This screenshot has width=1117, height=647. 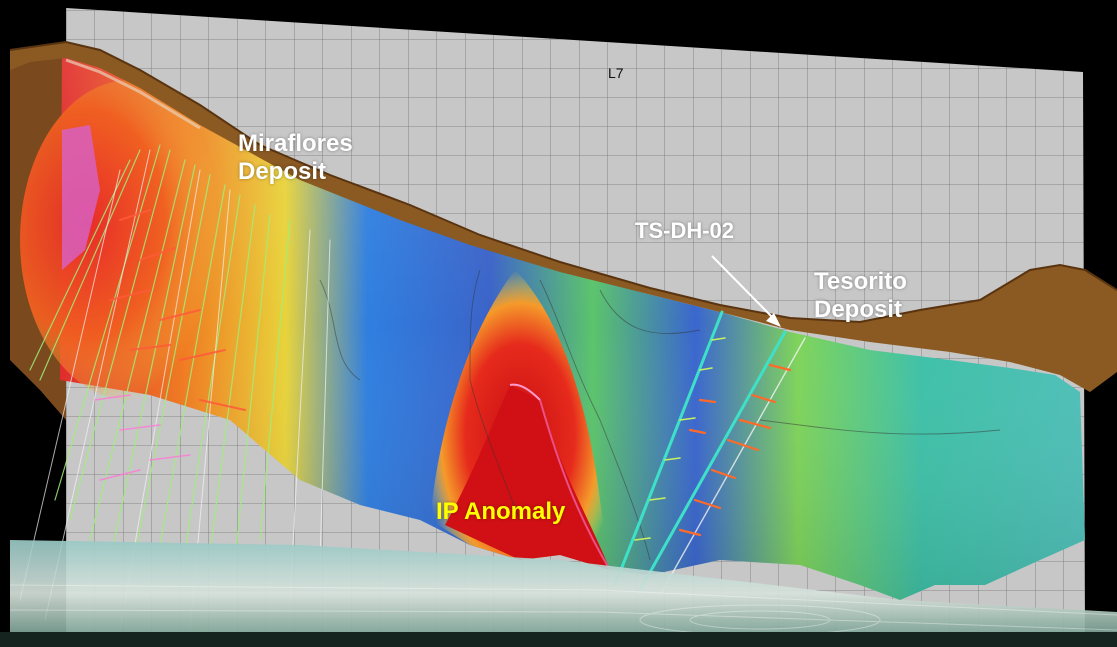 I want to click on tesorito-label: Tesorito Deposit, so click(x=860, y=295).